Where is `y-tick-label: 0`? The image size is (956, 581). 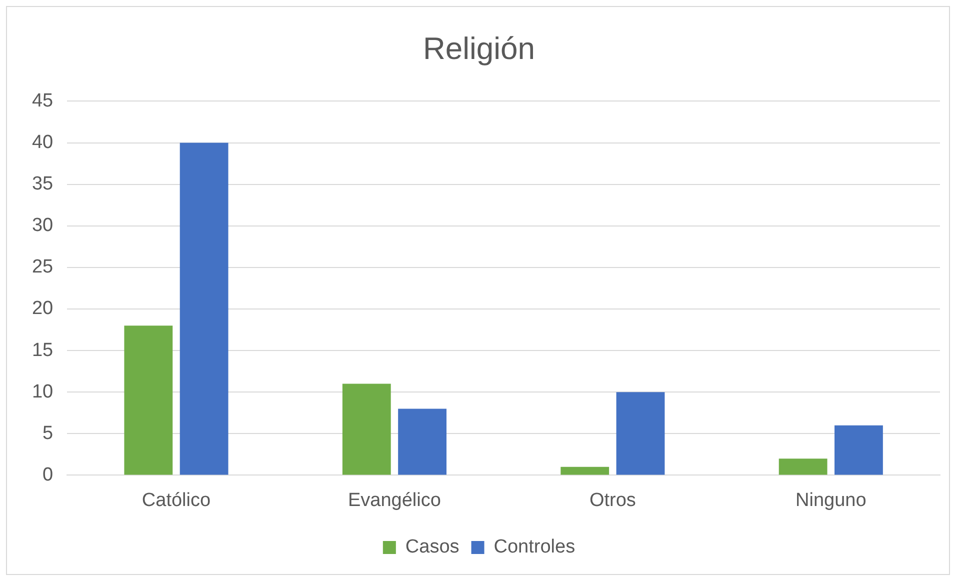
y-tick-label: 0 is located at coordinates (48, 475).